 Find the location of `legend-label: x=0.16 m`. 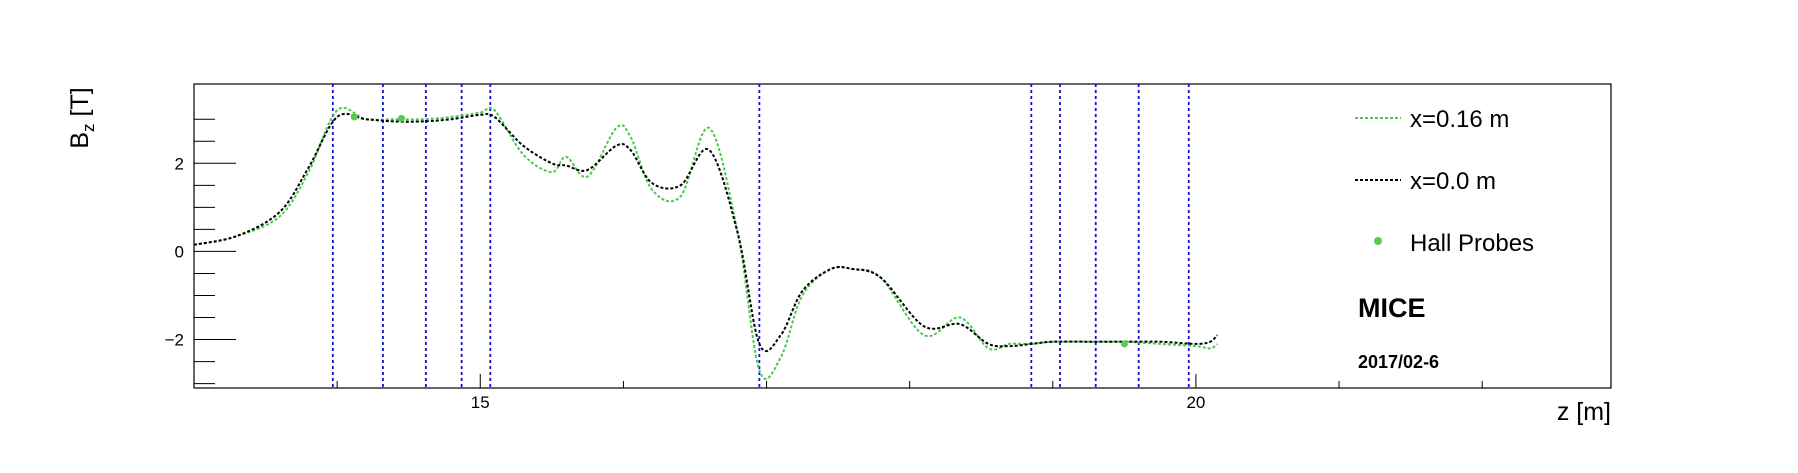

legend-label: x=0.16 m is located at coordinates (1459, 119).